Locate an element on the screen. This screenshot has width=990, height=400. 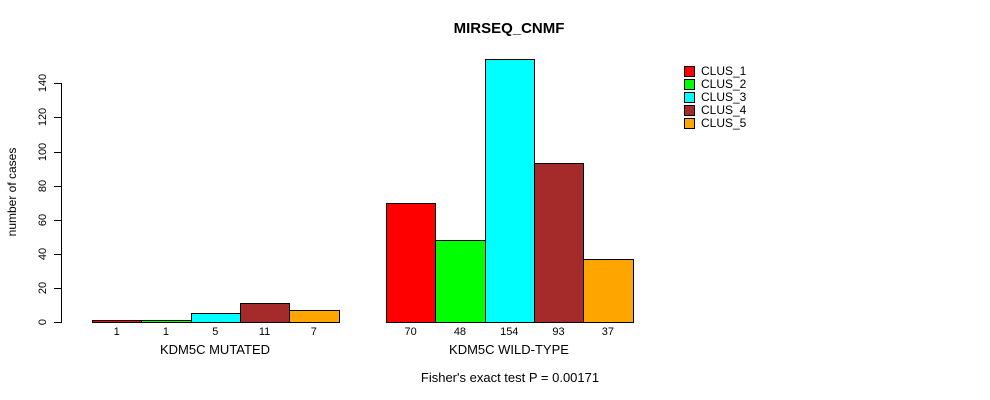
group-label-kdm5c-wild-type: KDM5C WILD-TYPE is located at coordinates (509, 349).